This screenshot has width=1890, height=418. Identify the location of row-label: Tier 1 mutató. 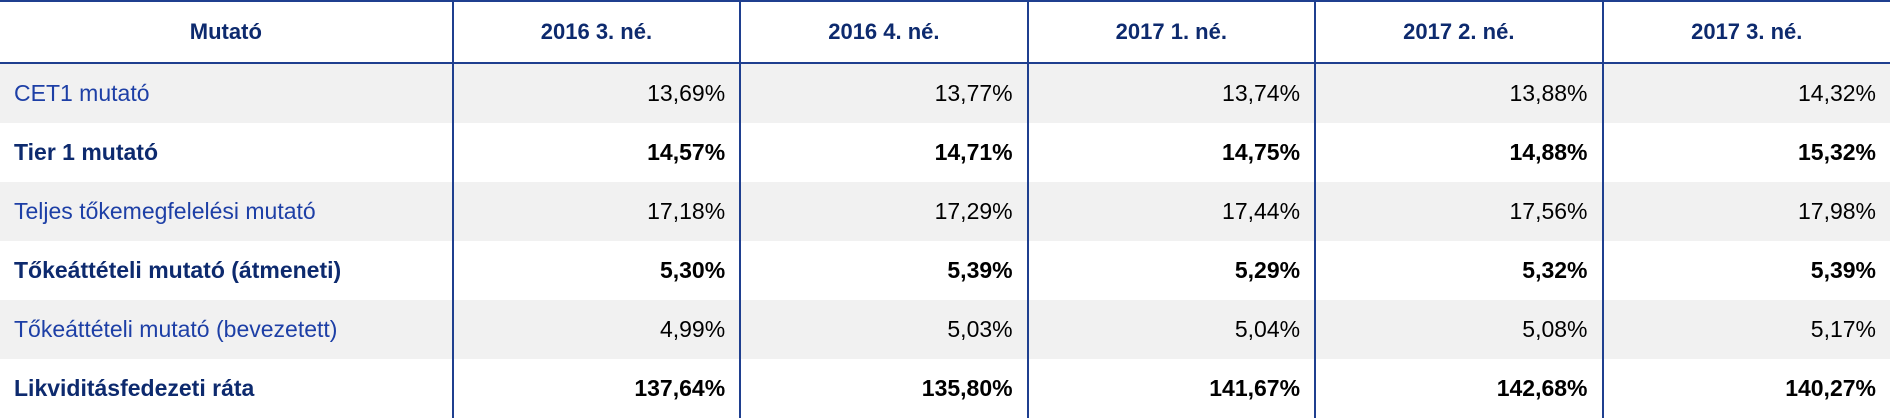
(86, 152).